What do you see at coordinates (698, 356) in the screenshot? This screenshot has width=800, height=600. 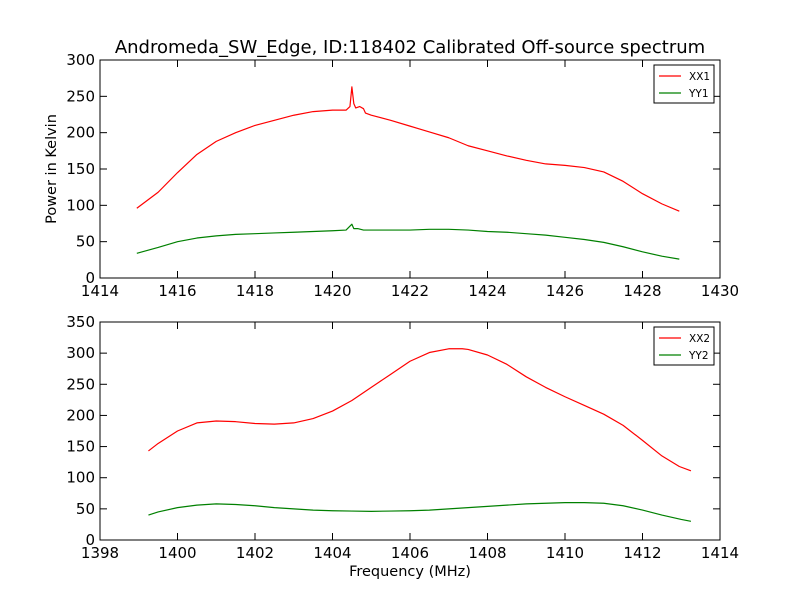 I see `bottom-legend-label-yy2: YY2` at bounding box center [698, 356].